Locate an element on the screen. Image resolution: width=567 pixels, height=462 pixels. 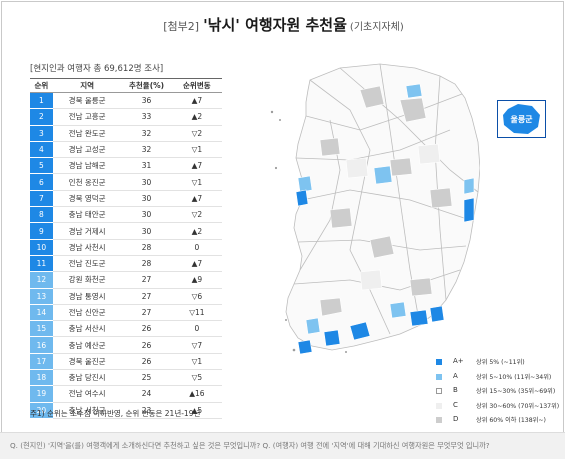
table-row: 11 전남 진도군 28 ▲7 is located at coordinates (126, 264).